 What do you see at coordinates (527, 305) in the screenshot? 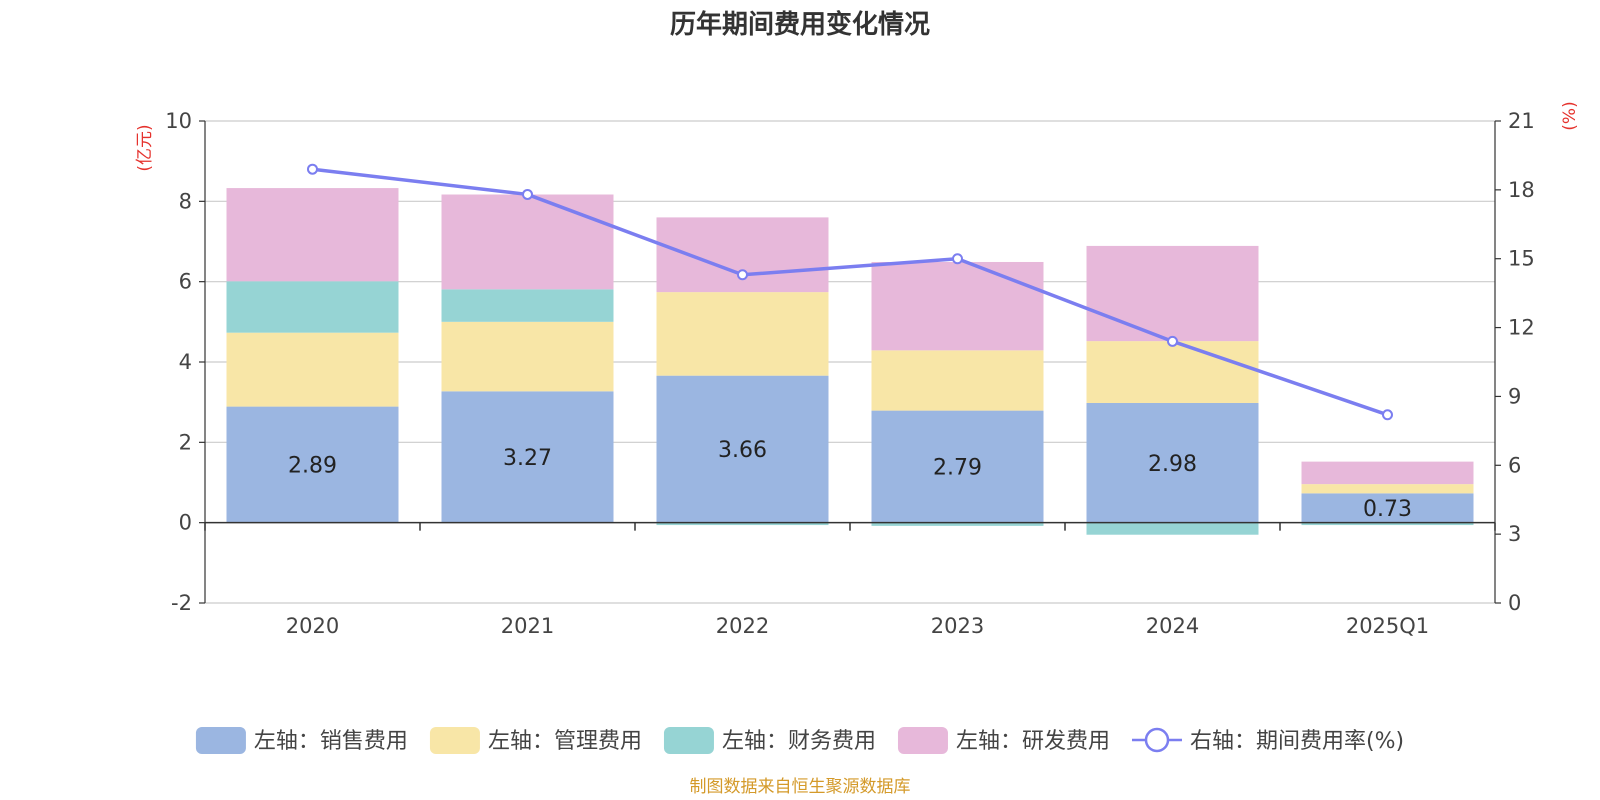
I see `bar-segment-series-2-2021` at bounding box center [527, 305].